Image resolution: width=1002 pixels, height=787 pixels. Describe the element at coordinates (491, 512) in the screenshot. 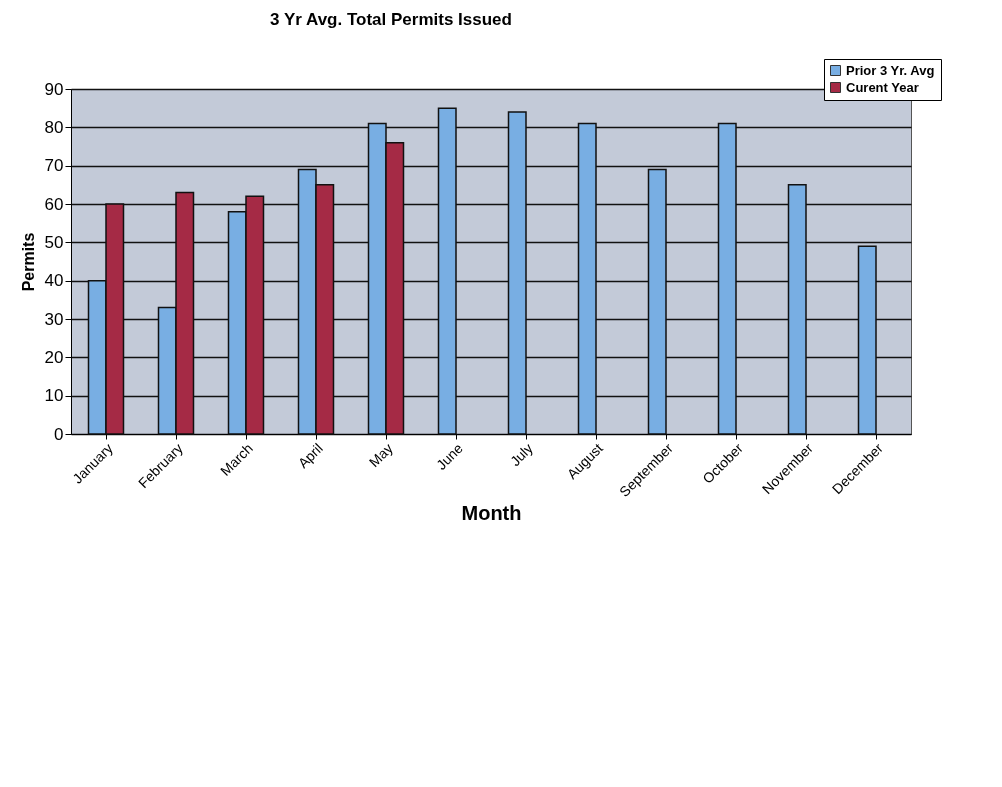

I see `x-axis-title: Month` at that location.